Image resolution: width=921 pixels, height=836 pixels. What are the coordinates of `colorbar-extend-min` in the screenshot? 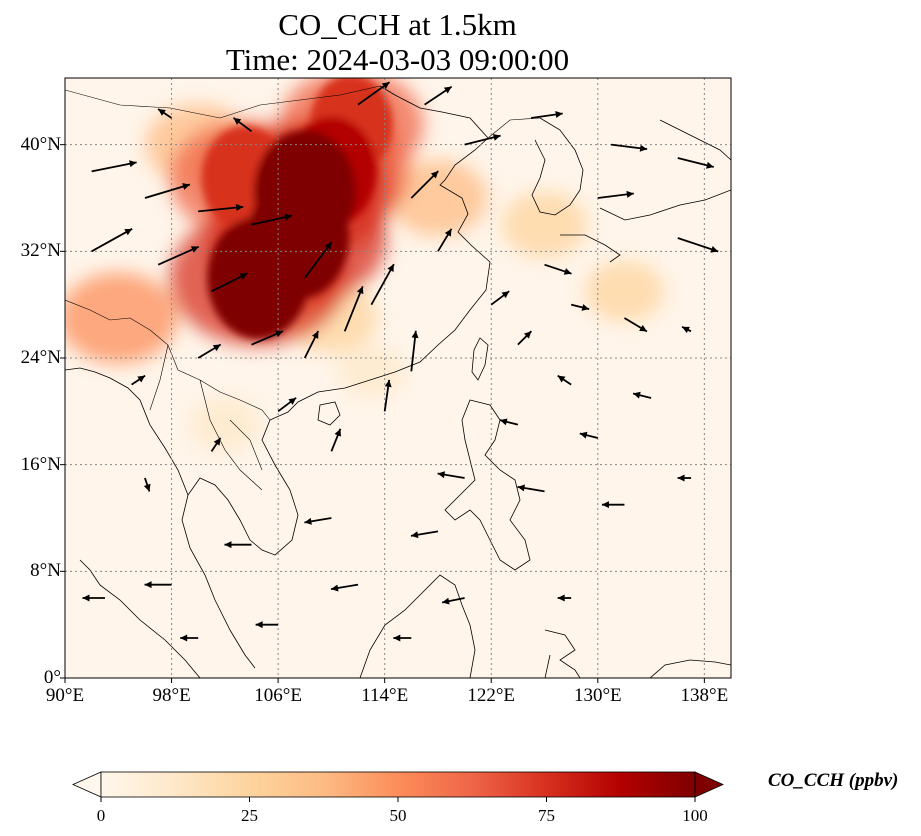 It's located at (87, 784).